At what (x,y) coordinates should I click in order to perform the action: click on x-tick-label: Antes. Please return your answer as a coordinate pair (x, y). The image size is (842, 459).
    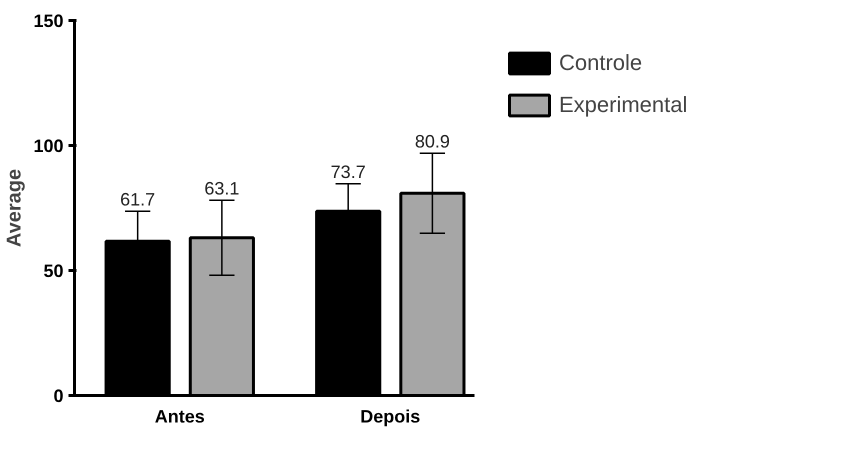
    Looking at the image, I should click on (179, 416).